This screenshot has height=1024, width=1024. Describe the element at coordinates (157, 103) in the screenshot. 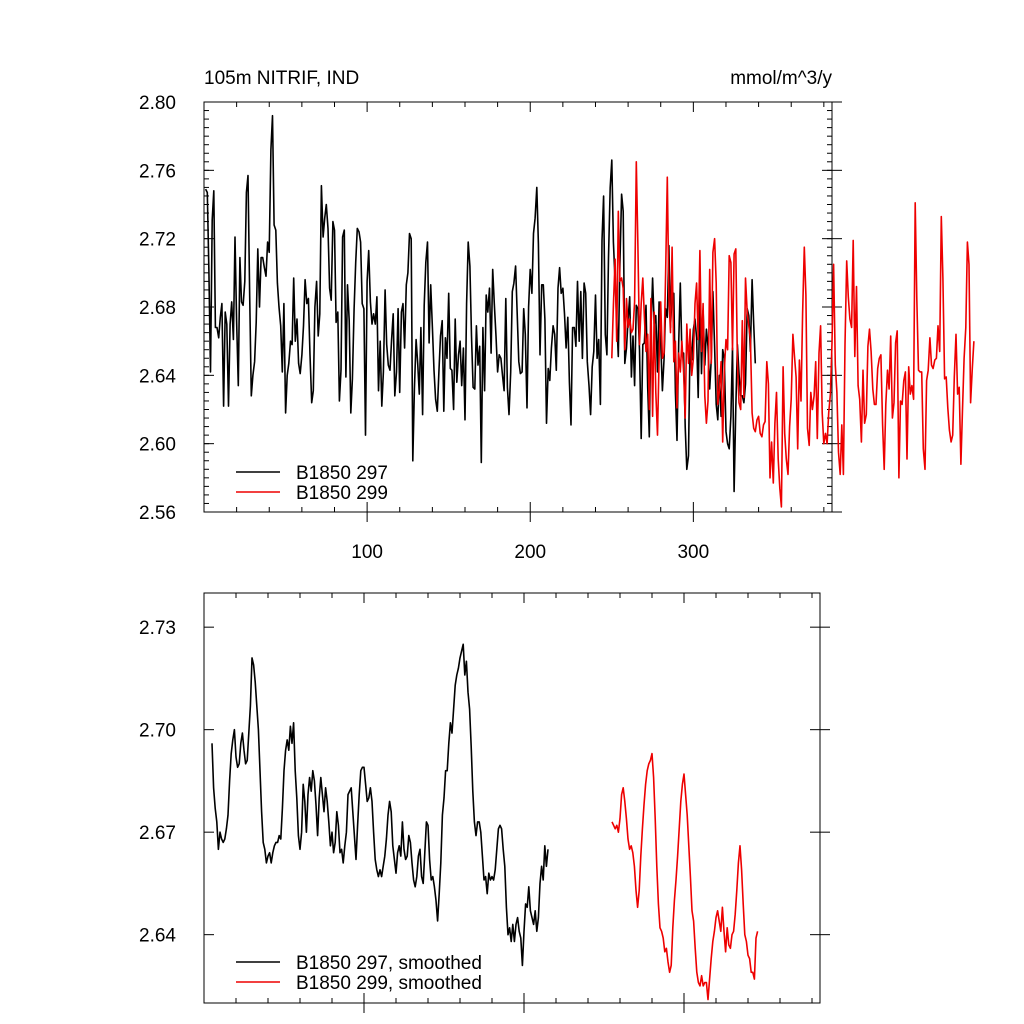

I see `y-tick-label: 2.80` at that location.